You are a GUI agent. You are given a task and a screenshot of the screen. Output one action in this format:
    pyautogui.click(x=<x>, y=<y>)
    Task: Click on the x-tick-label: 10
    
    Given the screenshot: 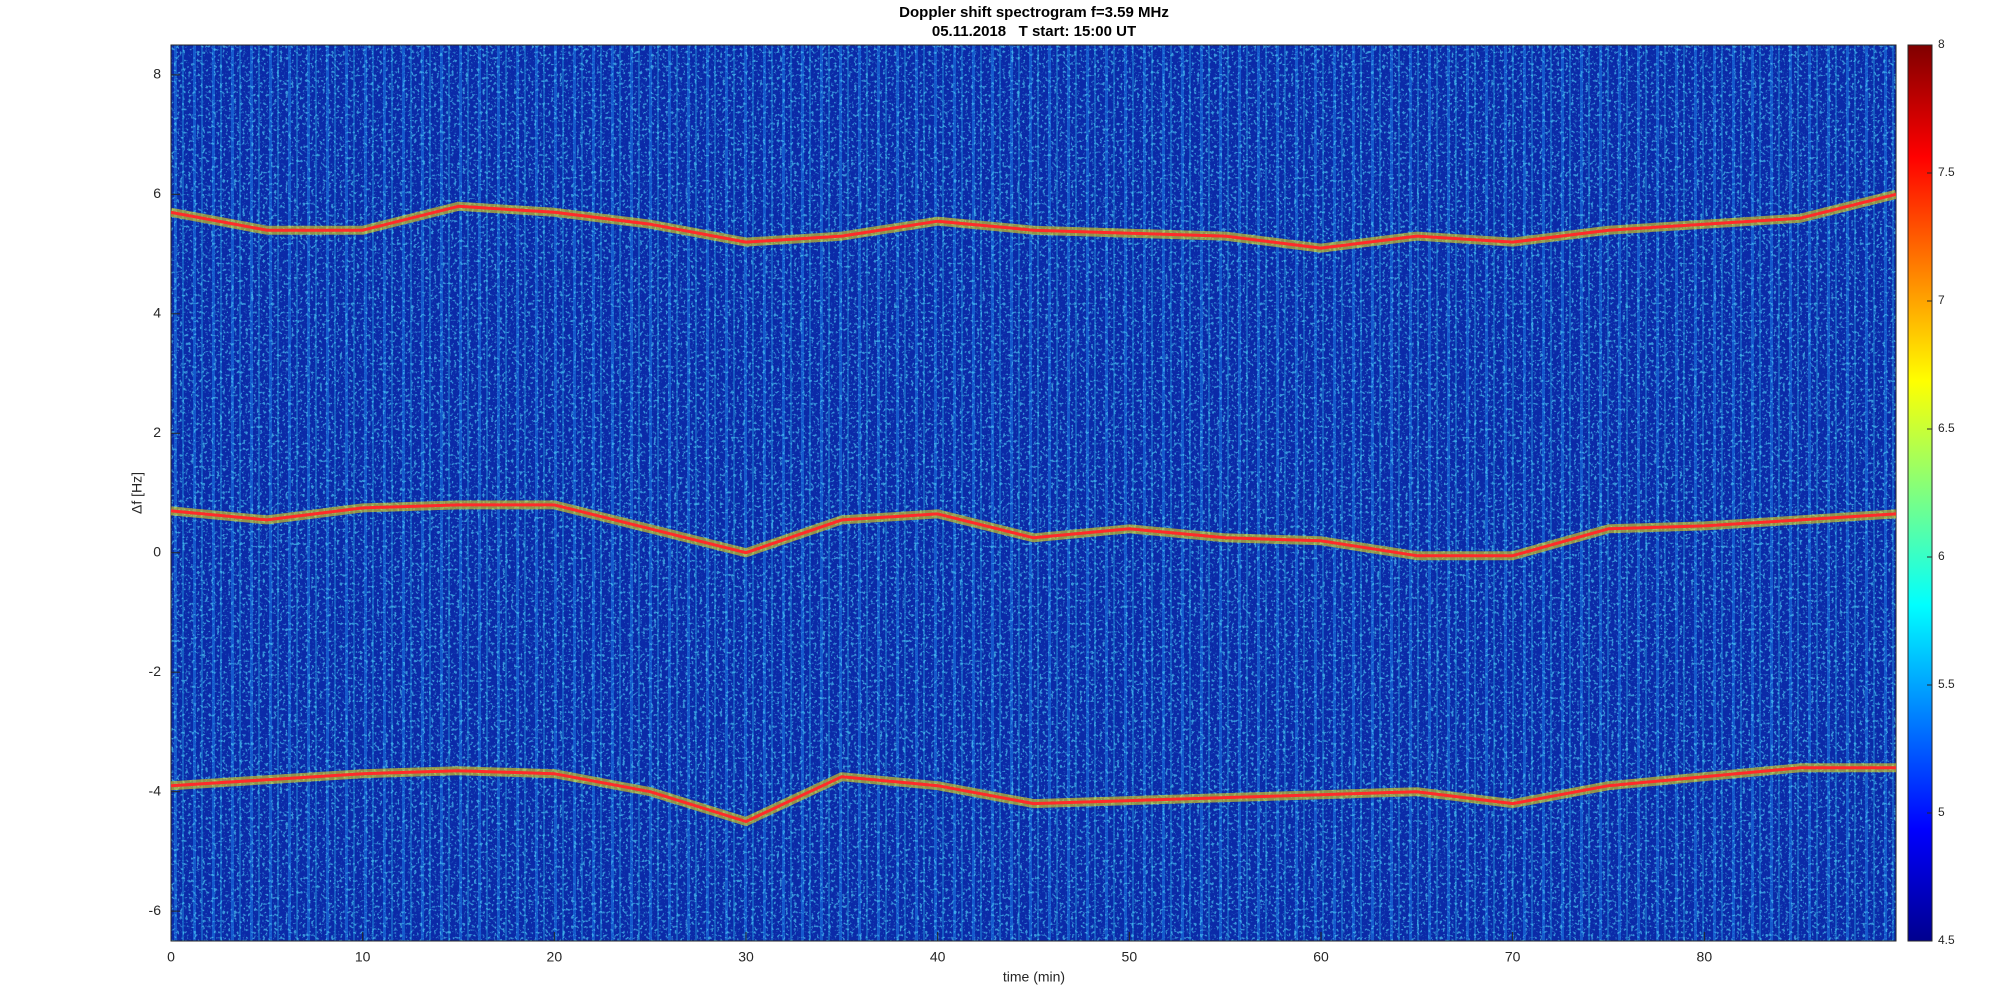 What is the action you would take?
    pyautogui.click(x=363, y=957)
    